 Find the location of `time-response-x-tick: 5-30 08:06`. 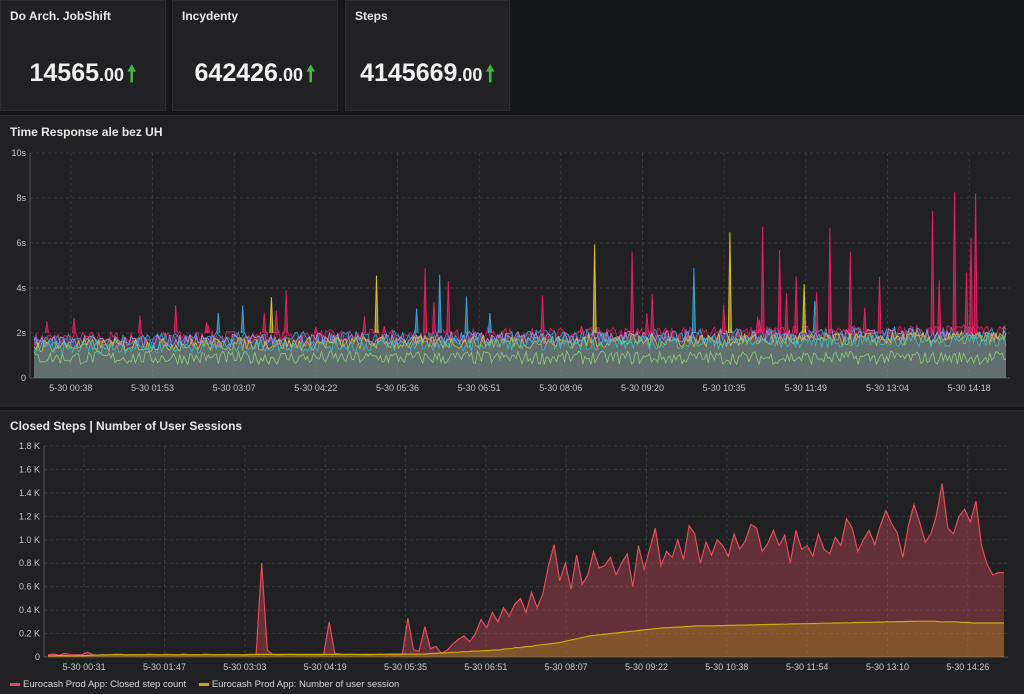

time-response-x-tick: 5-30 08:06 is located at coordinates (560, 388).